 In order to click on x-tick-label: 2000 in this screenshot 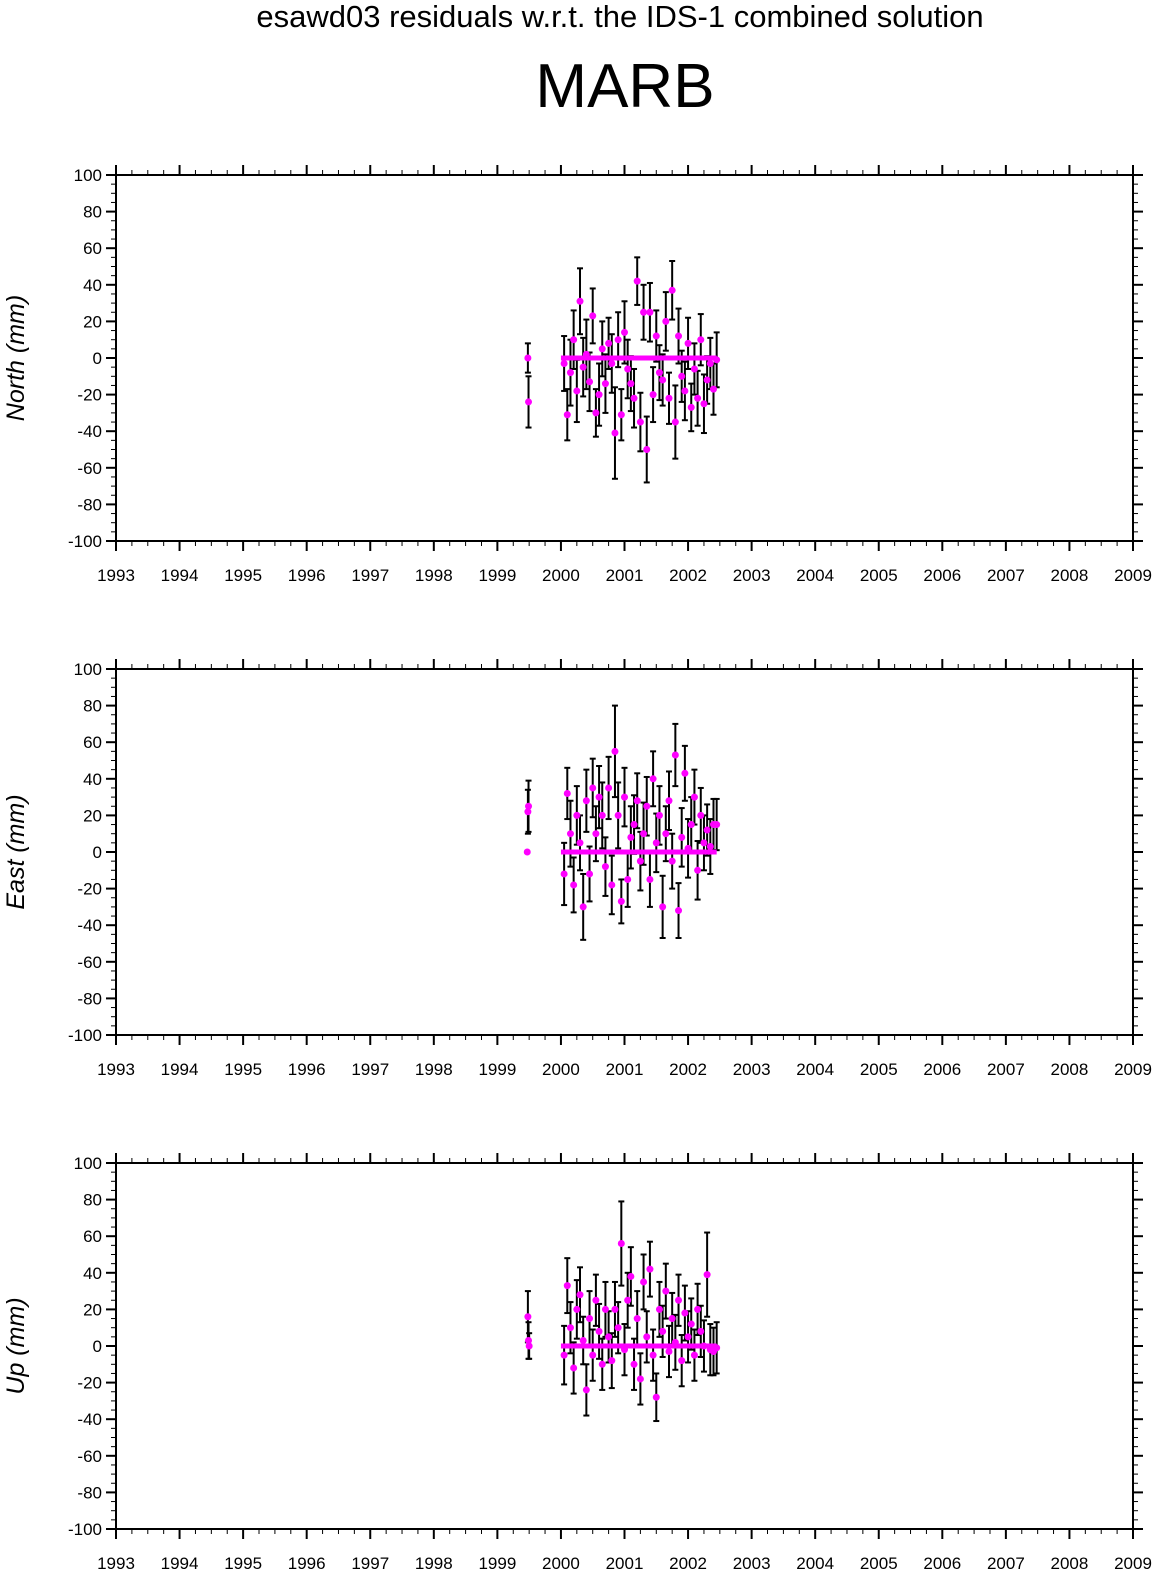, I will do `click(561, 1563)`.